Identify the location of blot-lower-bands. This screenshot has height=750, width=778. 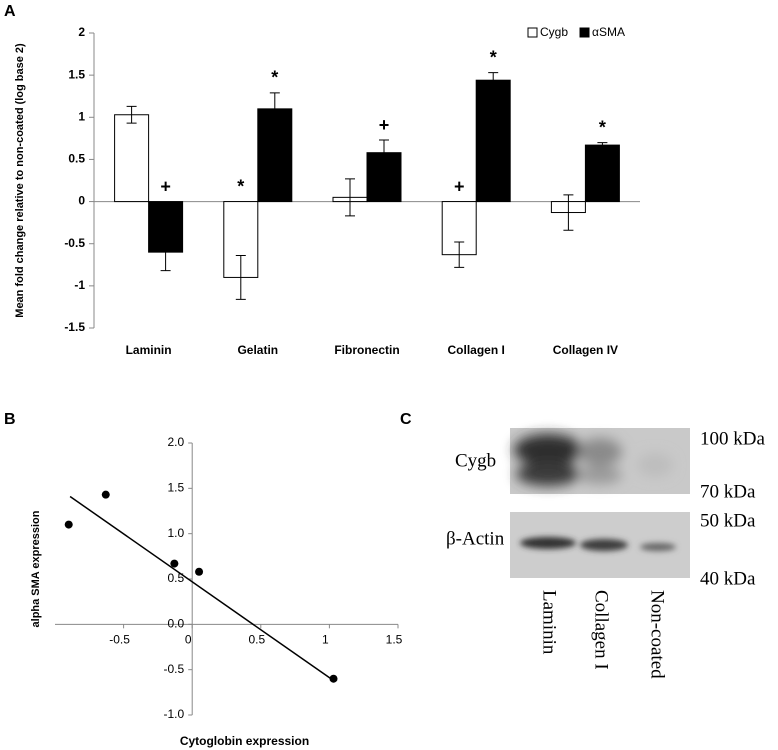
(598, 544).